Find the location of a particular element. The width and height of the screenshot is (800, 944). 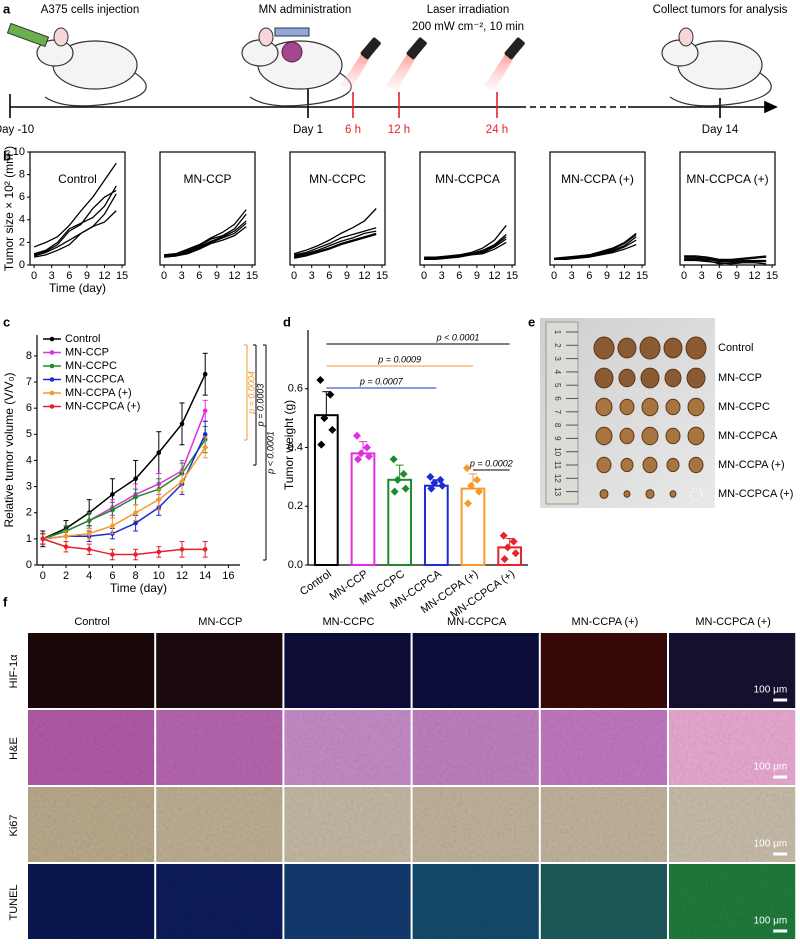

ruler-number: 10 is located at coordinates (557, 451).